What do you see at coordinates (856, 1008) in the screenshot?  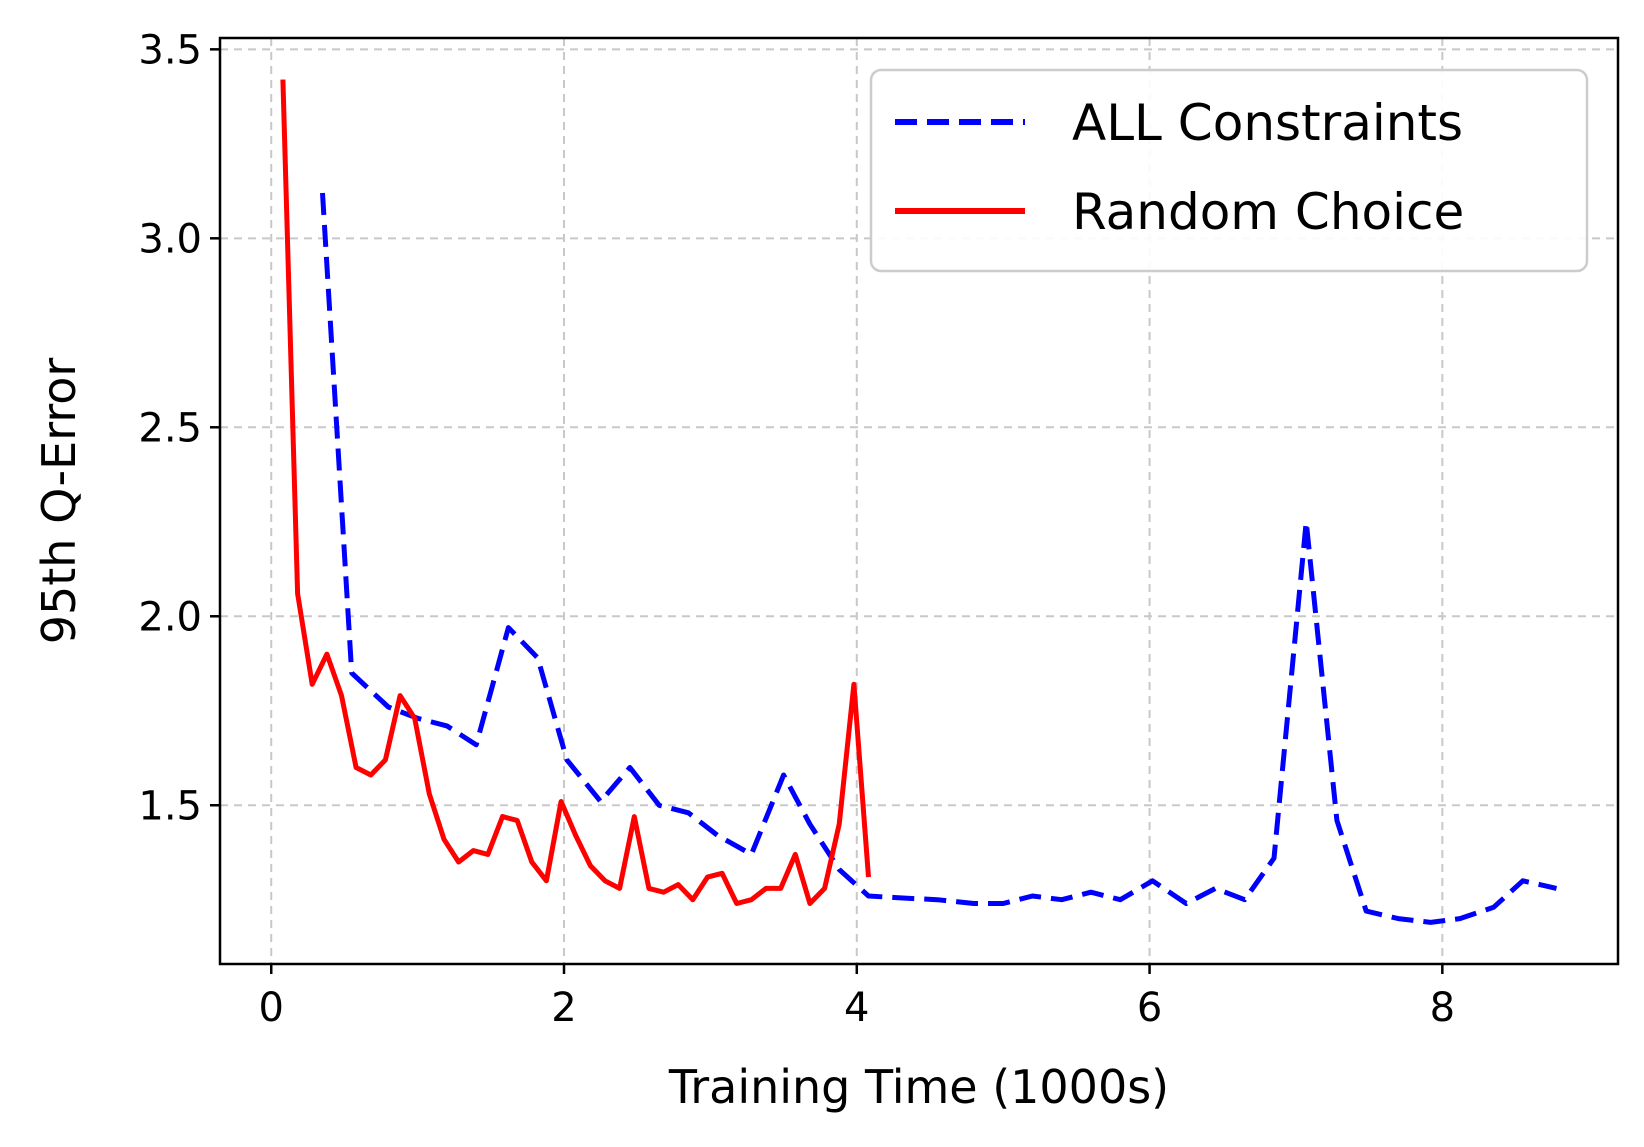 I see `x-tick-label: 4` at bounding box center [856, 1008].